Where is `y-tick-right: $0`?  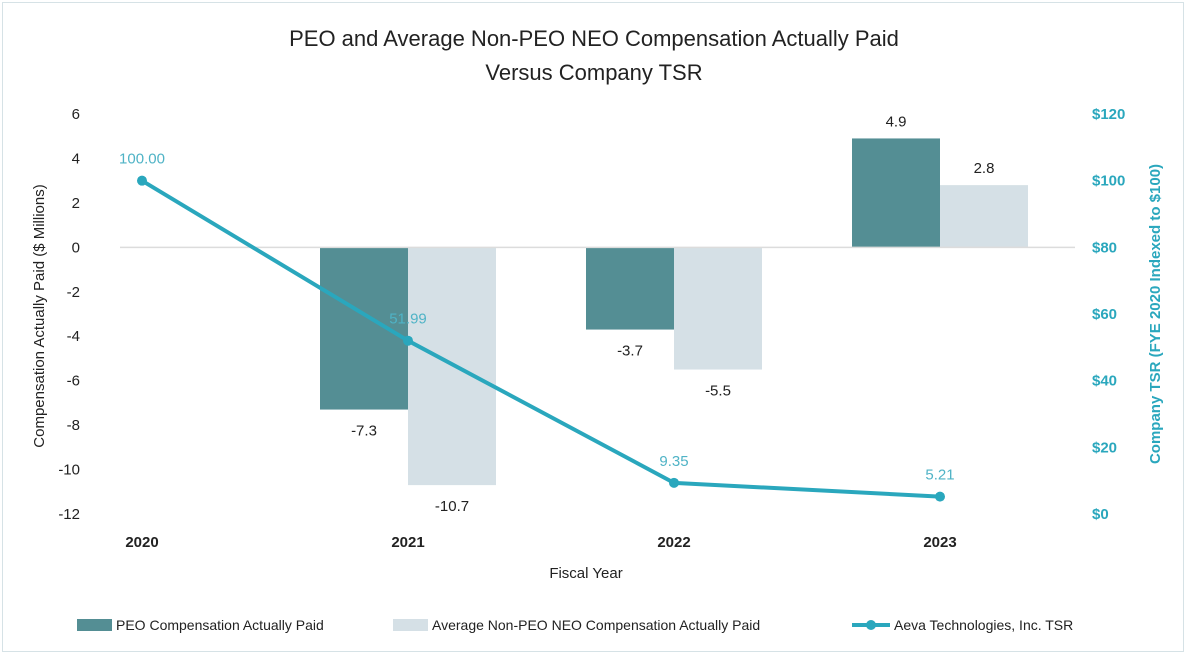 y-tick-right: $0 is located at coordinates (1100, 514).